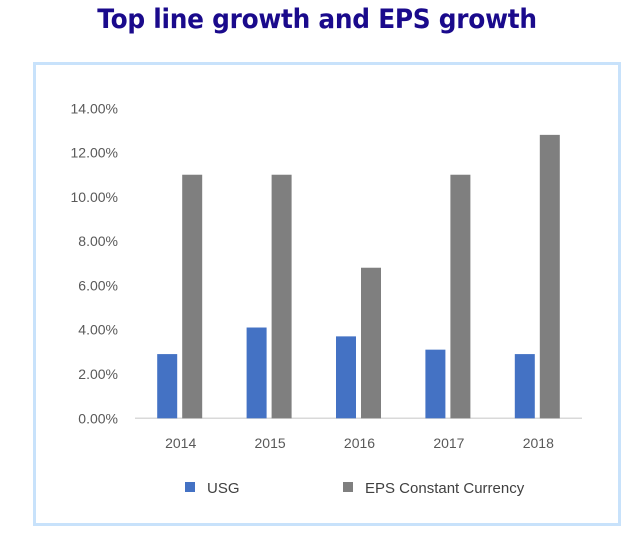 This screenshot has height=545, width=634. I want to click on x-tick-label: 2017, so click(448, 443).